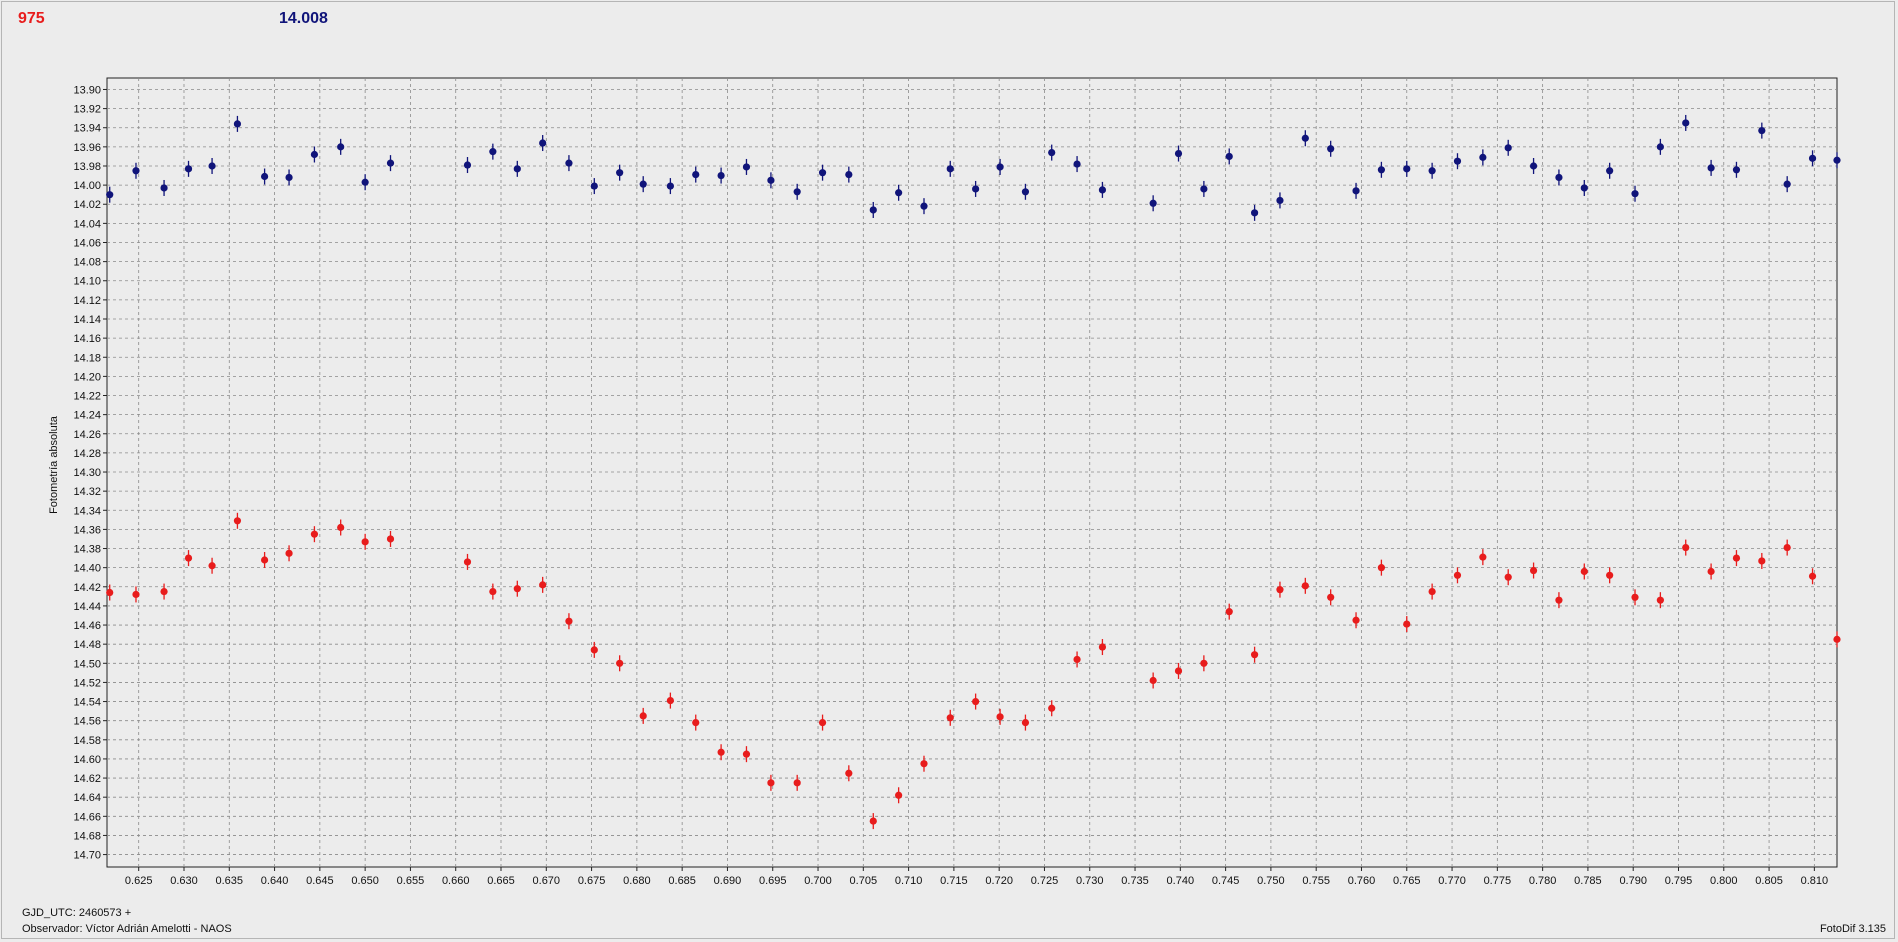 Image resolution: width=1898 pixels, height=942 pixels. I want to click on y-tick-label: 14.44, so click(87, 607).